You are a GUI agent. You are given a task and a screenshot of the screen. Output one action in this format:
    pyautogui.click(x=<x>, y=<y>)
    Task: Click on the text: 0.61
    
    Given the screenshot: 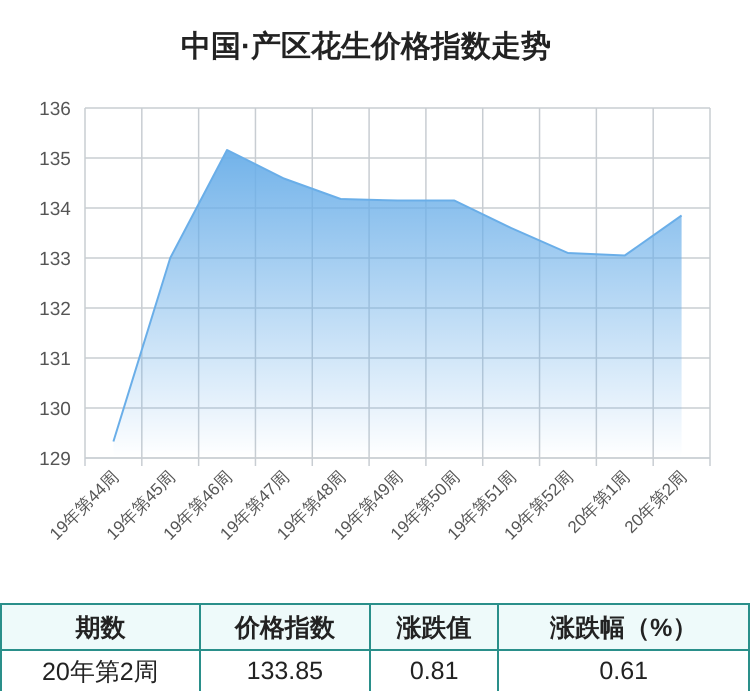 What is the action you would take?
    pyautogui.click(x=623, y=670)
    